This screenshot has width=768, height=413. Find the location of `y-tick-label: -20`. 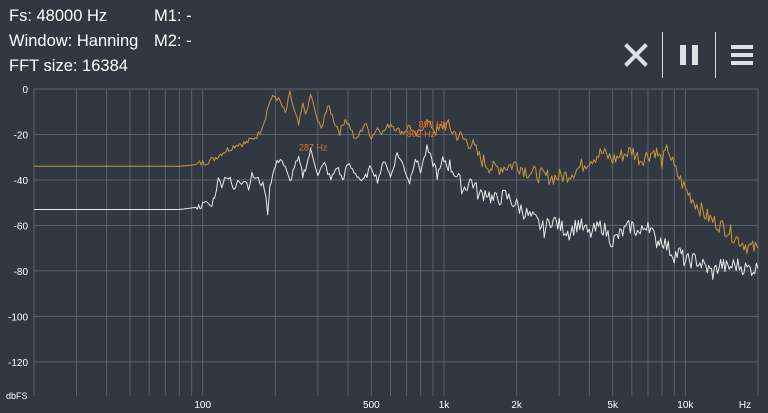

y-tick-label: -20 is located at coordinates (21, 135).